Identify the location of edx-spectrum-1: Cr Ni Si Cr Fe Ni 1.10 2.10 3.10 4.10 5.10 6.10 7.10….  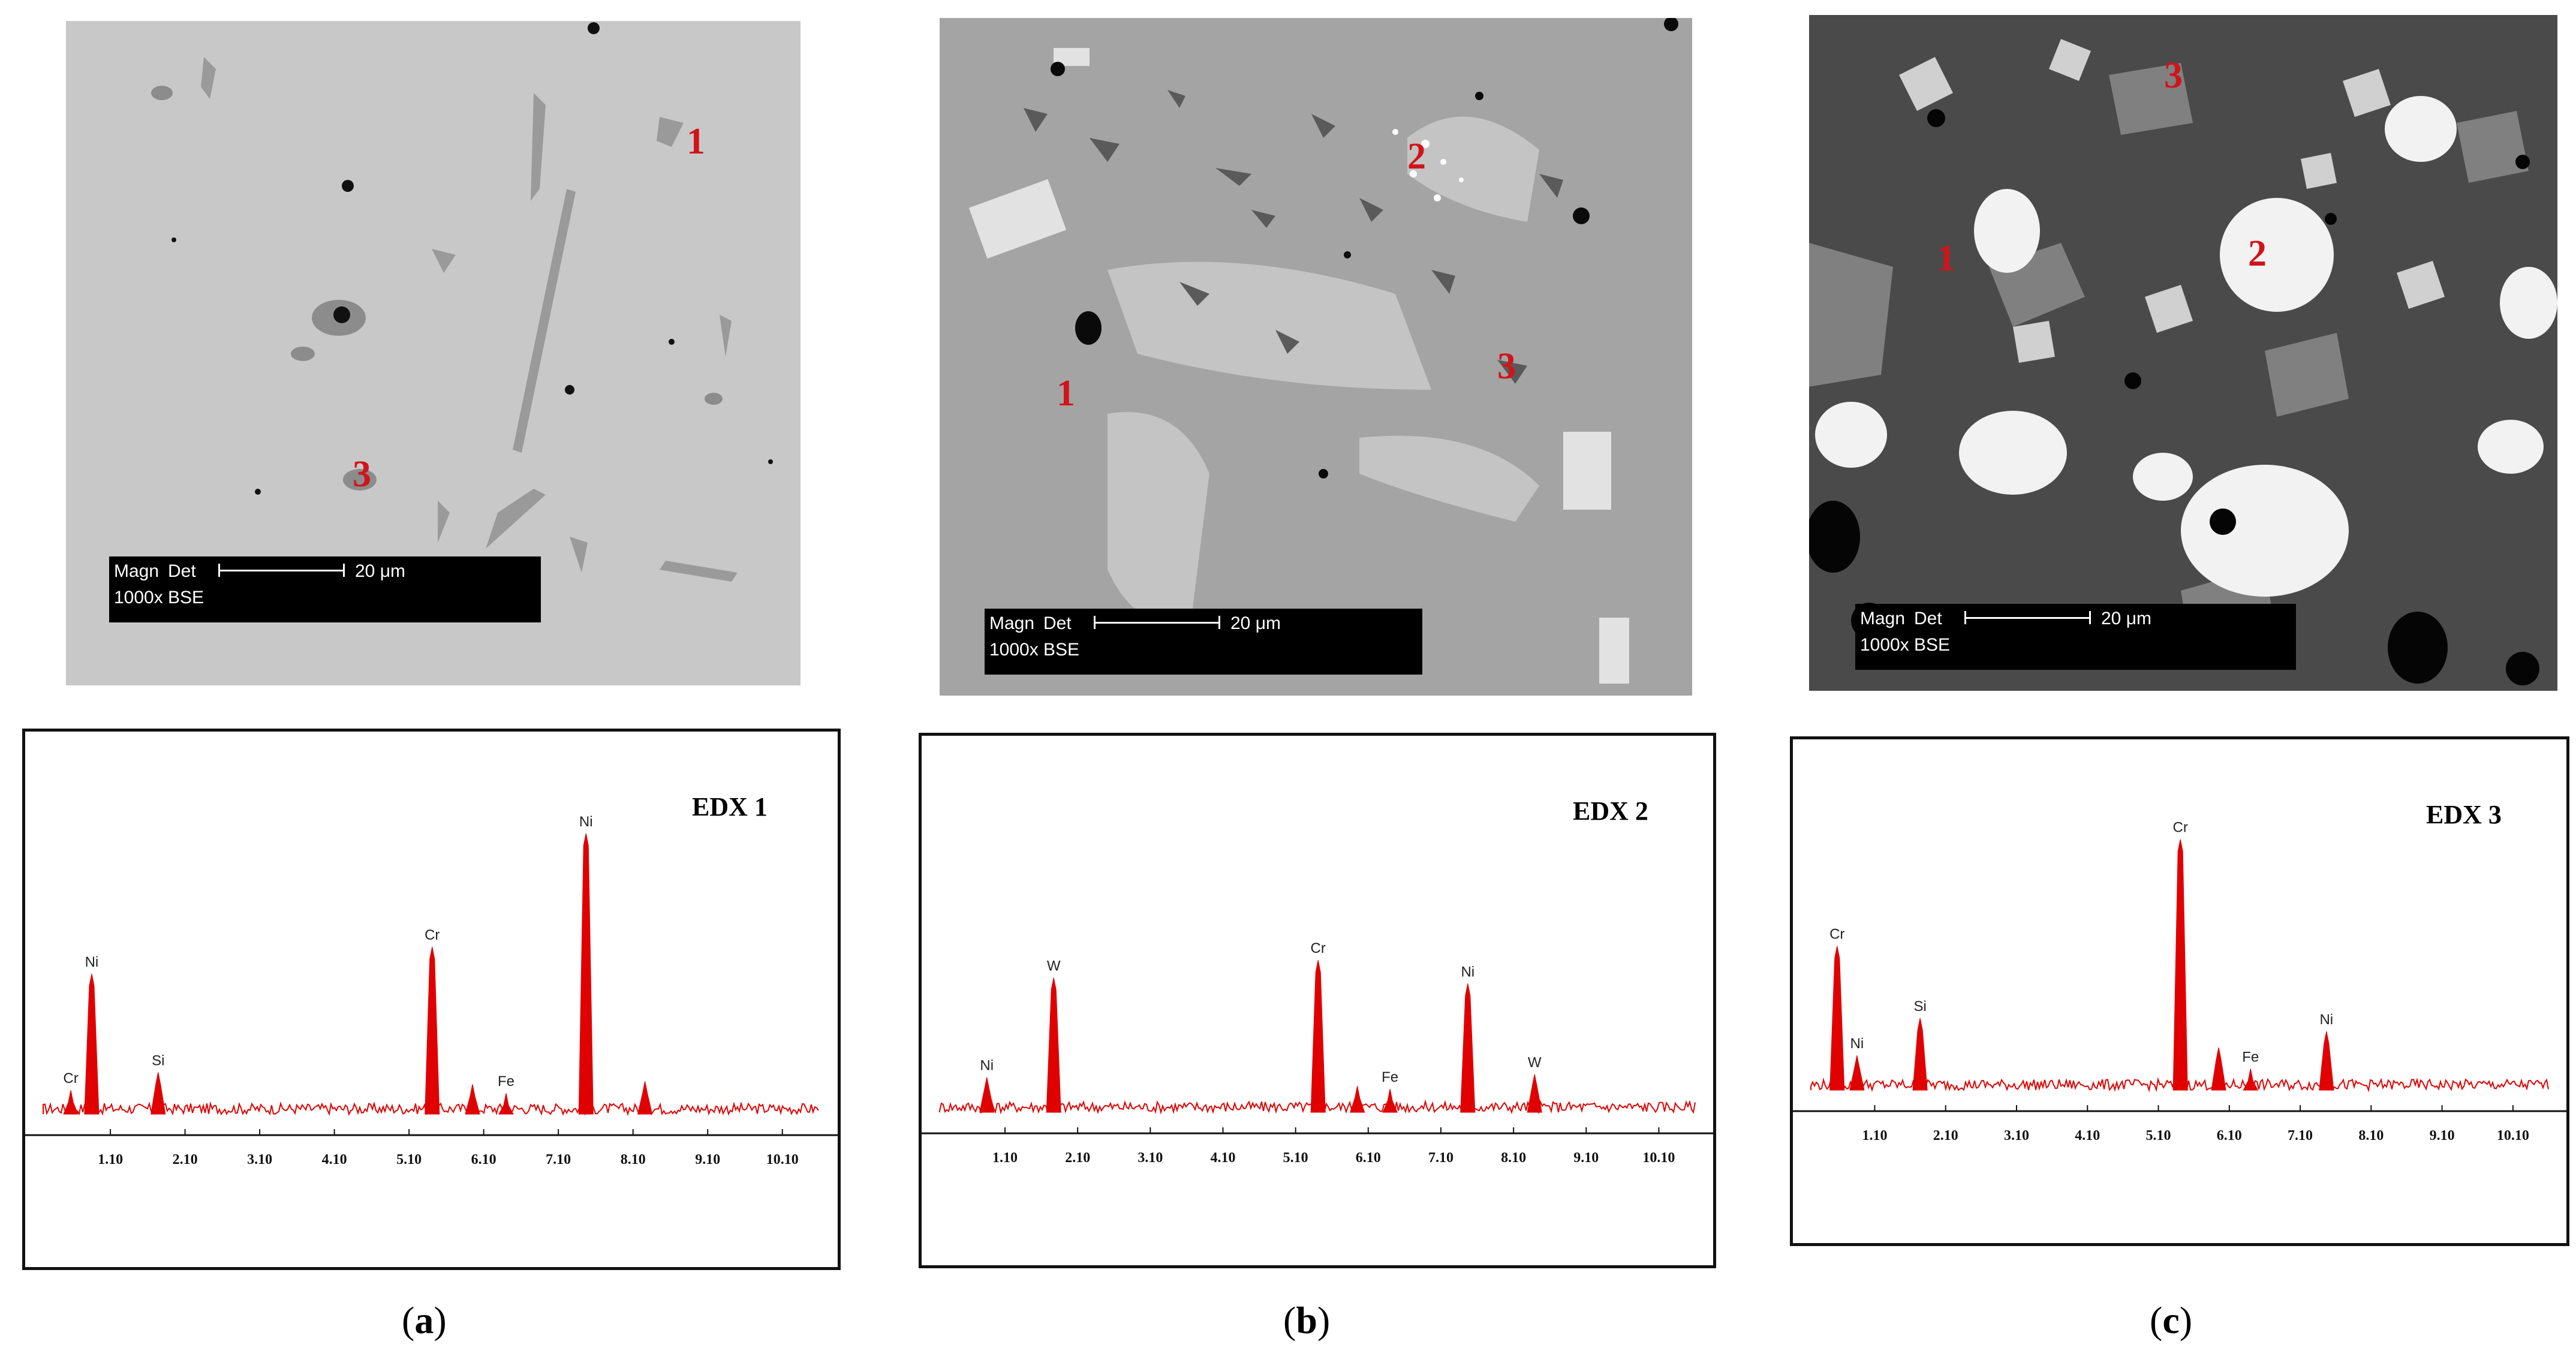
(431, 1000).